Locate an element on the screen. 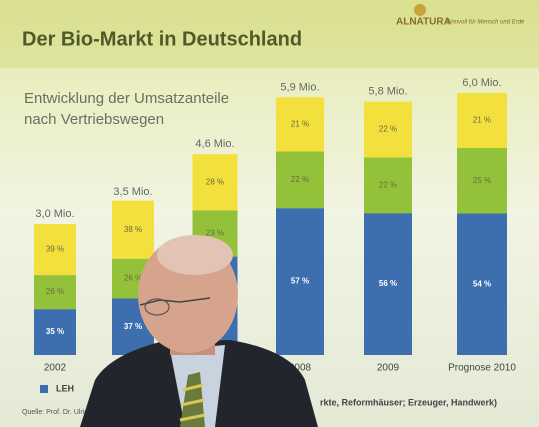 This screenshot has height=427, width=539. source: Quelle: Prof. Dr. Ulrich is located at coordinates (57, 412).